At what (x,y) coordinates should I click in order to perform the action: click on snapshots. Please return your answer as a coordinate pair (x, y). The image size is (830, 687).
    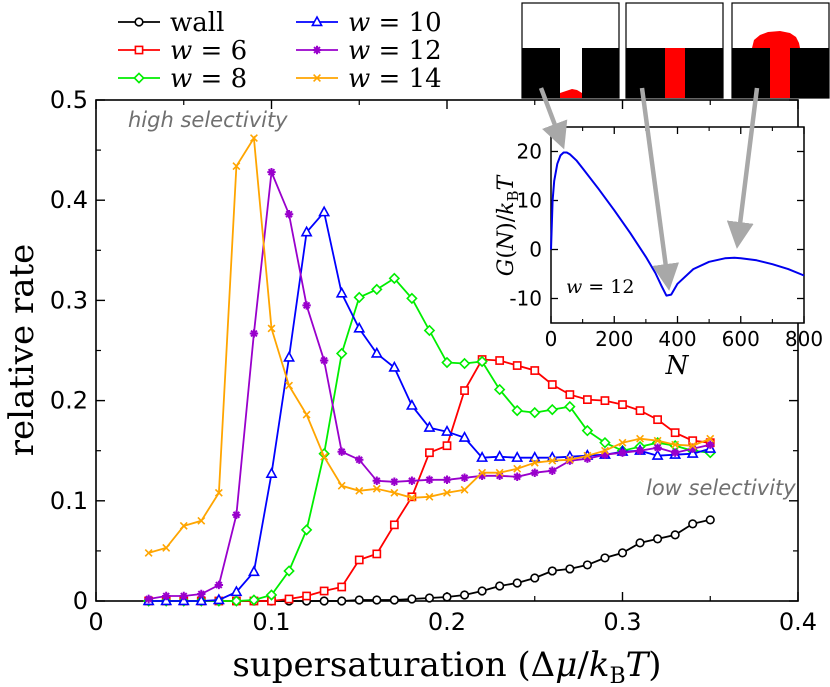
    Looking at the image, I should click on (675, 50).